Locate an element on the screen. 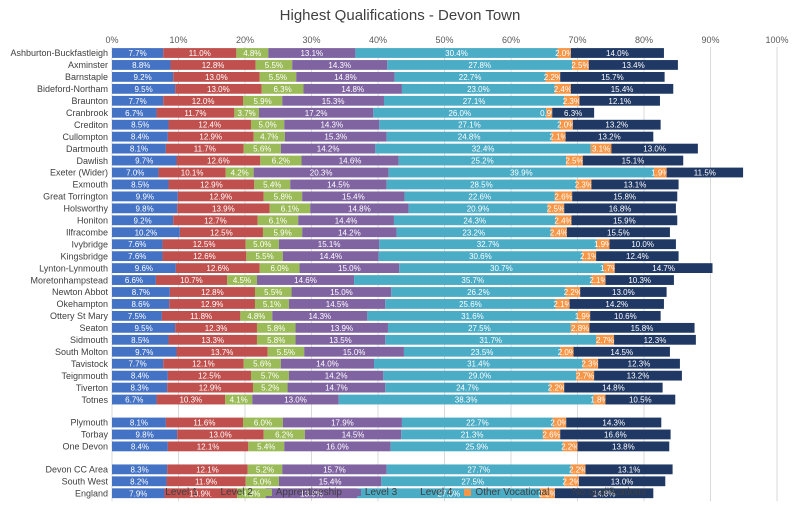 This screenshot has width=800, height=510. data-label: 22.7% is located at coordinates (470, 77).